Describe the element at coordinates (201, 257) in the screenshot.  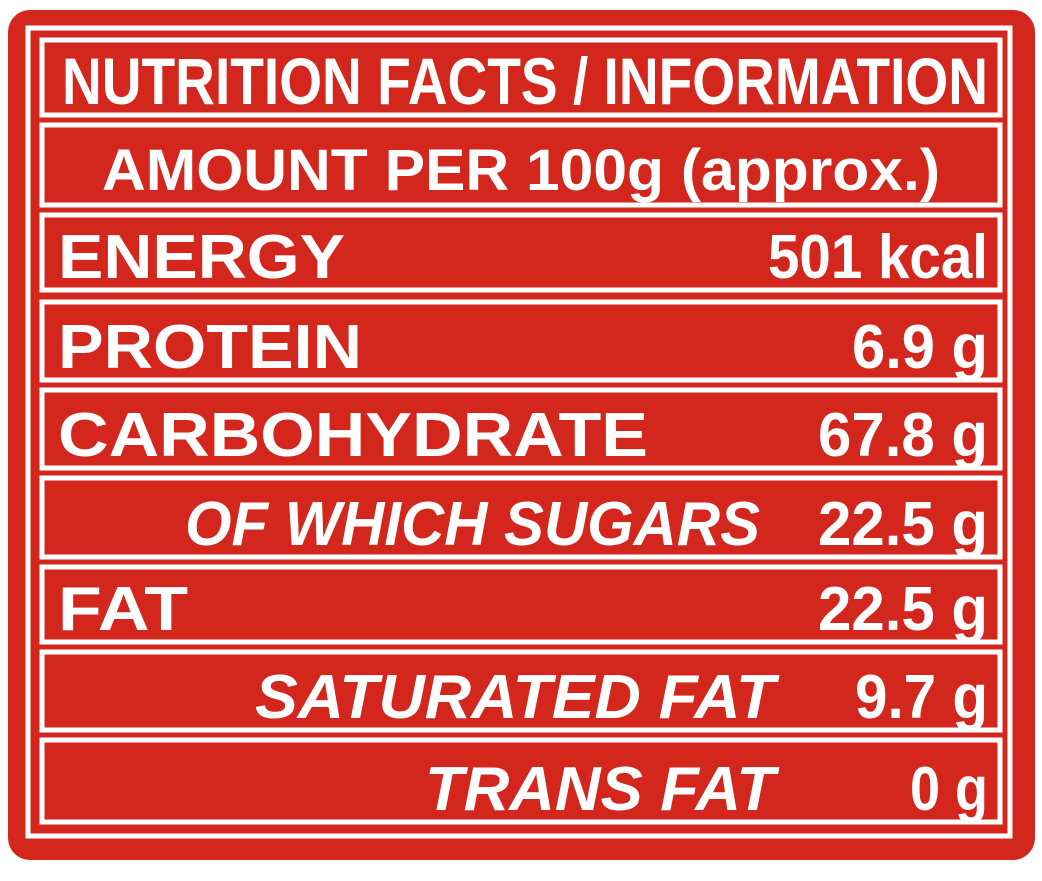
I see `nutrient-label: ENERGY` at that location.